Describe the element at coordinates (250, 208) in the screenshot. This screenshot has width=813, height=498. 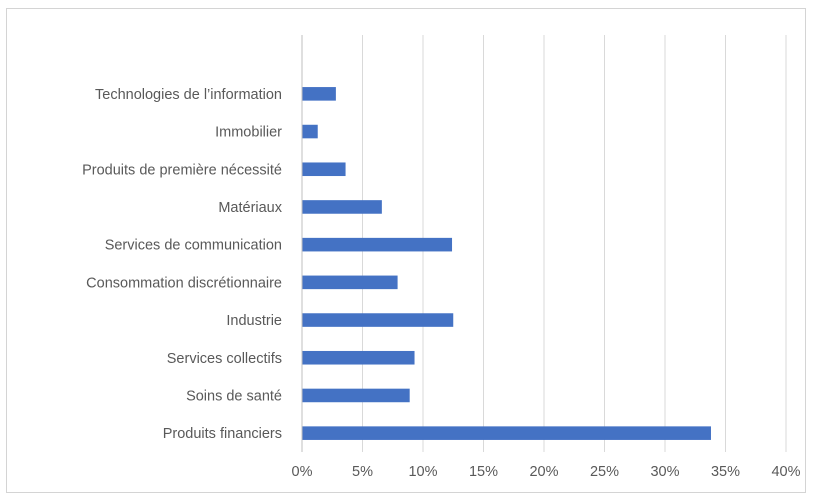
I see `category-label: Matériaux` at that location.